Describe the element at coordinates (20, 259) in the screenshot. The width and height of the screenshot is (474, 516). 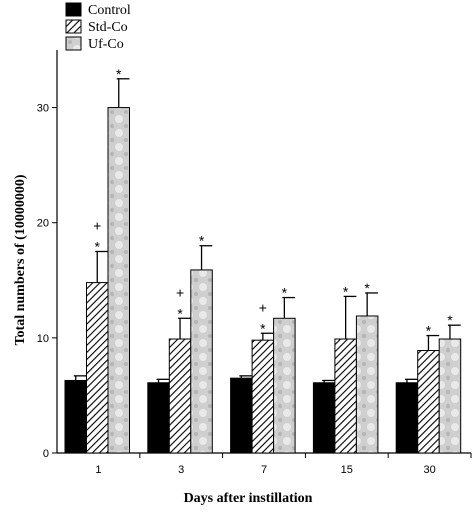
I see `y-axis-title: Total numbers of (10000000)` at that location.